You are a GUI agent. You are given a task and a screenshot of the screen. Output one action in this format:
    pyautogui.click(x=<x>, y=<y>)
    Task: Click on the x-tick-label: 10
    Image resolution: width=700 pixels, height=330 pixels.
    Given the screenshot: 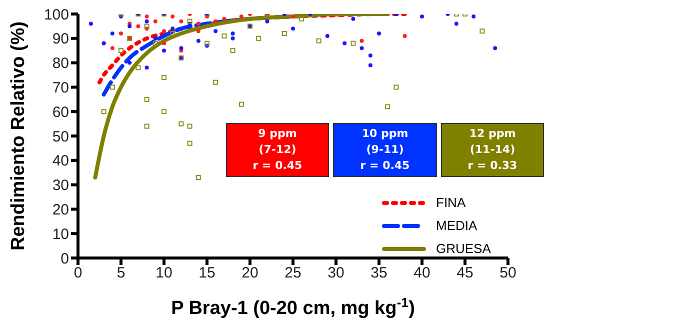 What is the action you would take?
    pyautogui.click(x=164, y=273)
    